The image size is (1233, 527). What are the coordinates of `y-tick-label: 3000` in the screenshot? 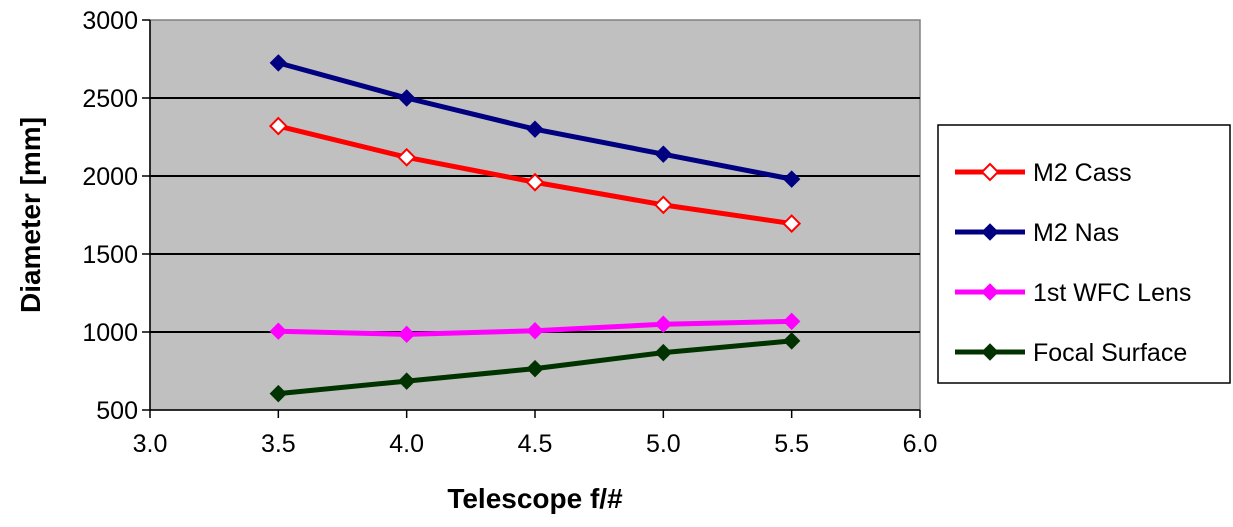 It's located at (110, 21).